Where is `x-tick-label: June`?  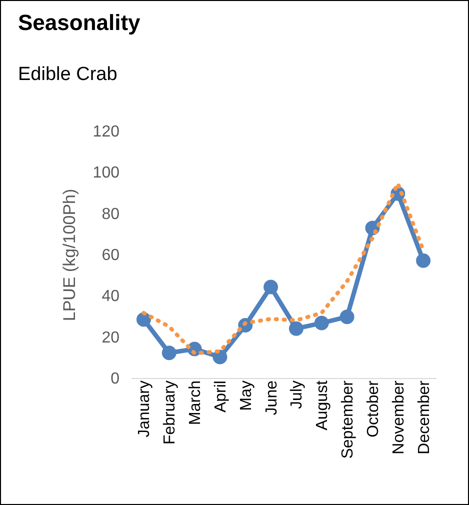 x-tick-label: June is located at coordinates (271, 398).